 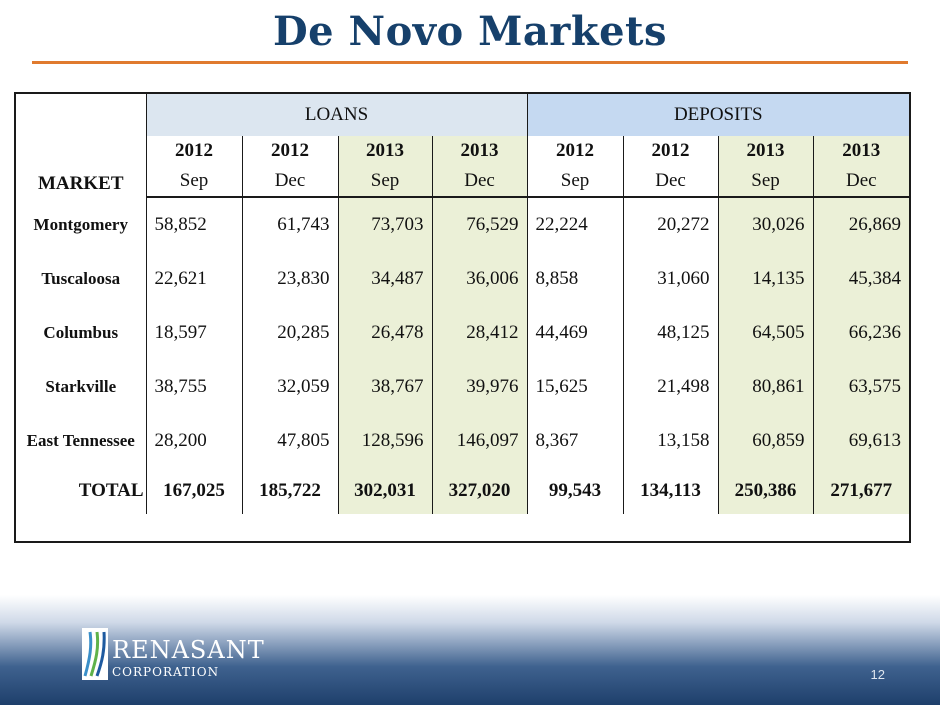 What do you see at coordinates (384, 387) in the screenshot?
I see `table-cell: 38,767` at bounding box center [384, 387].